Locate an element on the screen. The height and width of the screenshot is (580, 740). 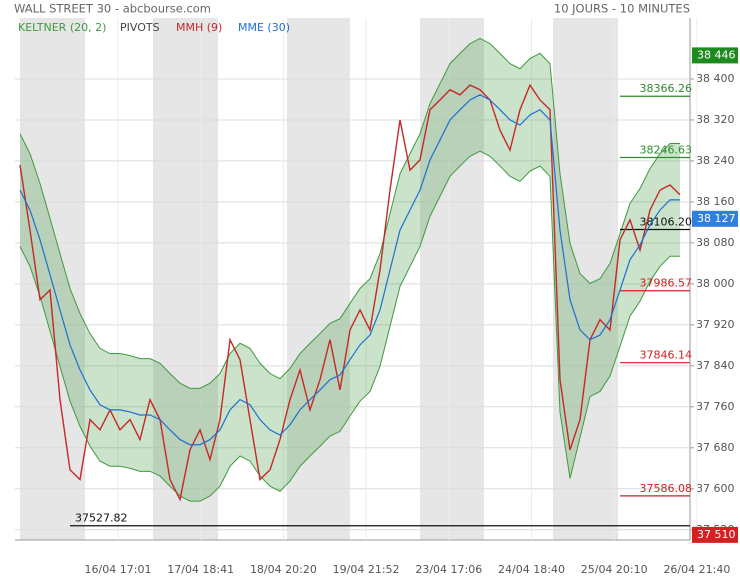
legend-mmh: MMH (9) is located at coordinates (199, 27).